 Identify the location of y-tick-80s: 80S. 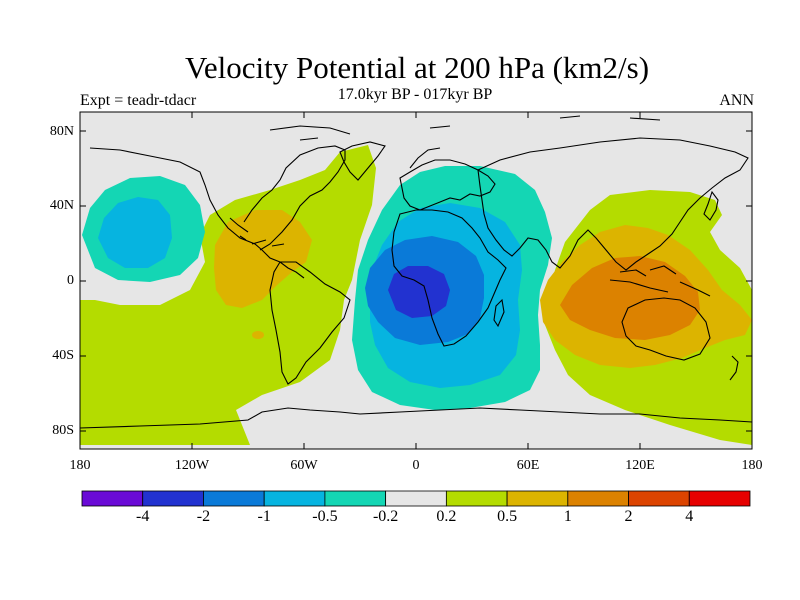
(63, 430).